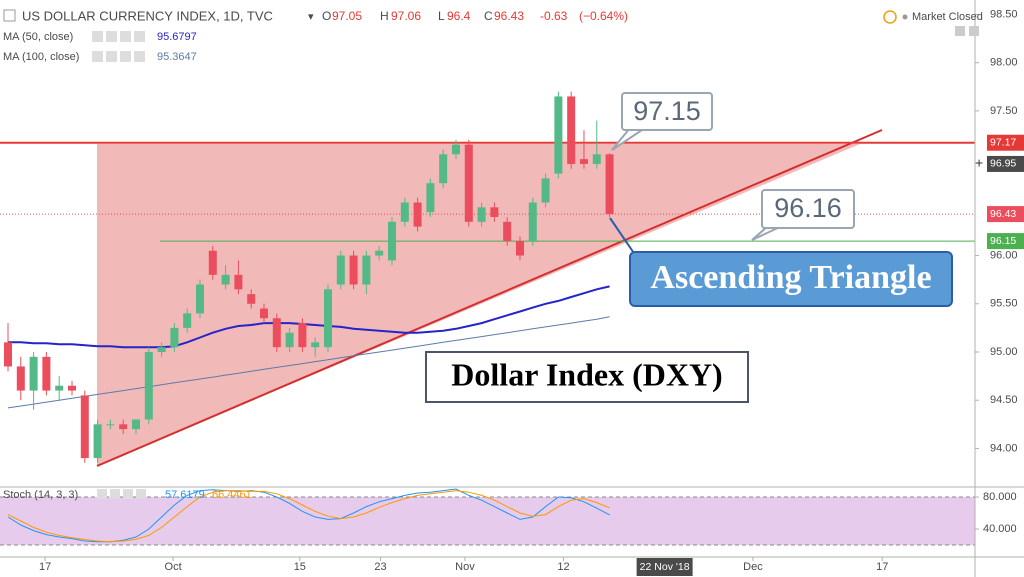 The height and width of the screenshot is (577, 1024). What do you see at coordinates (459, 16) in the screenshot?
I see `low-value: 96.4` at bounding box center [459, 16].